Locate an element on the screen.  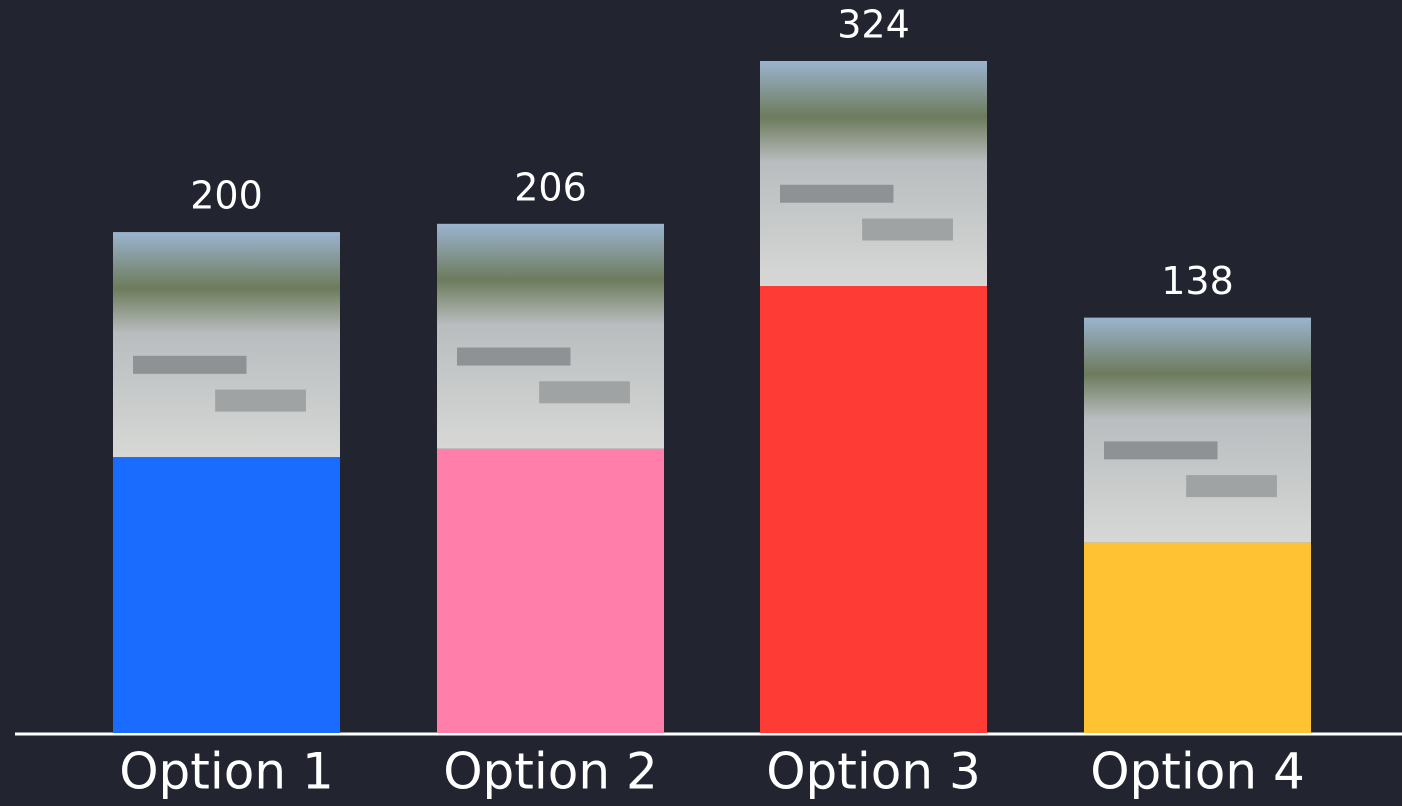
value-label: 200 is located at coordinates (226, 196).